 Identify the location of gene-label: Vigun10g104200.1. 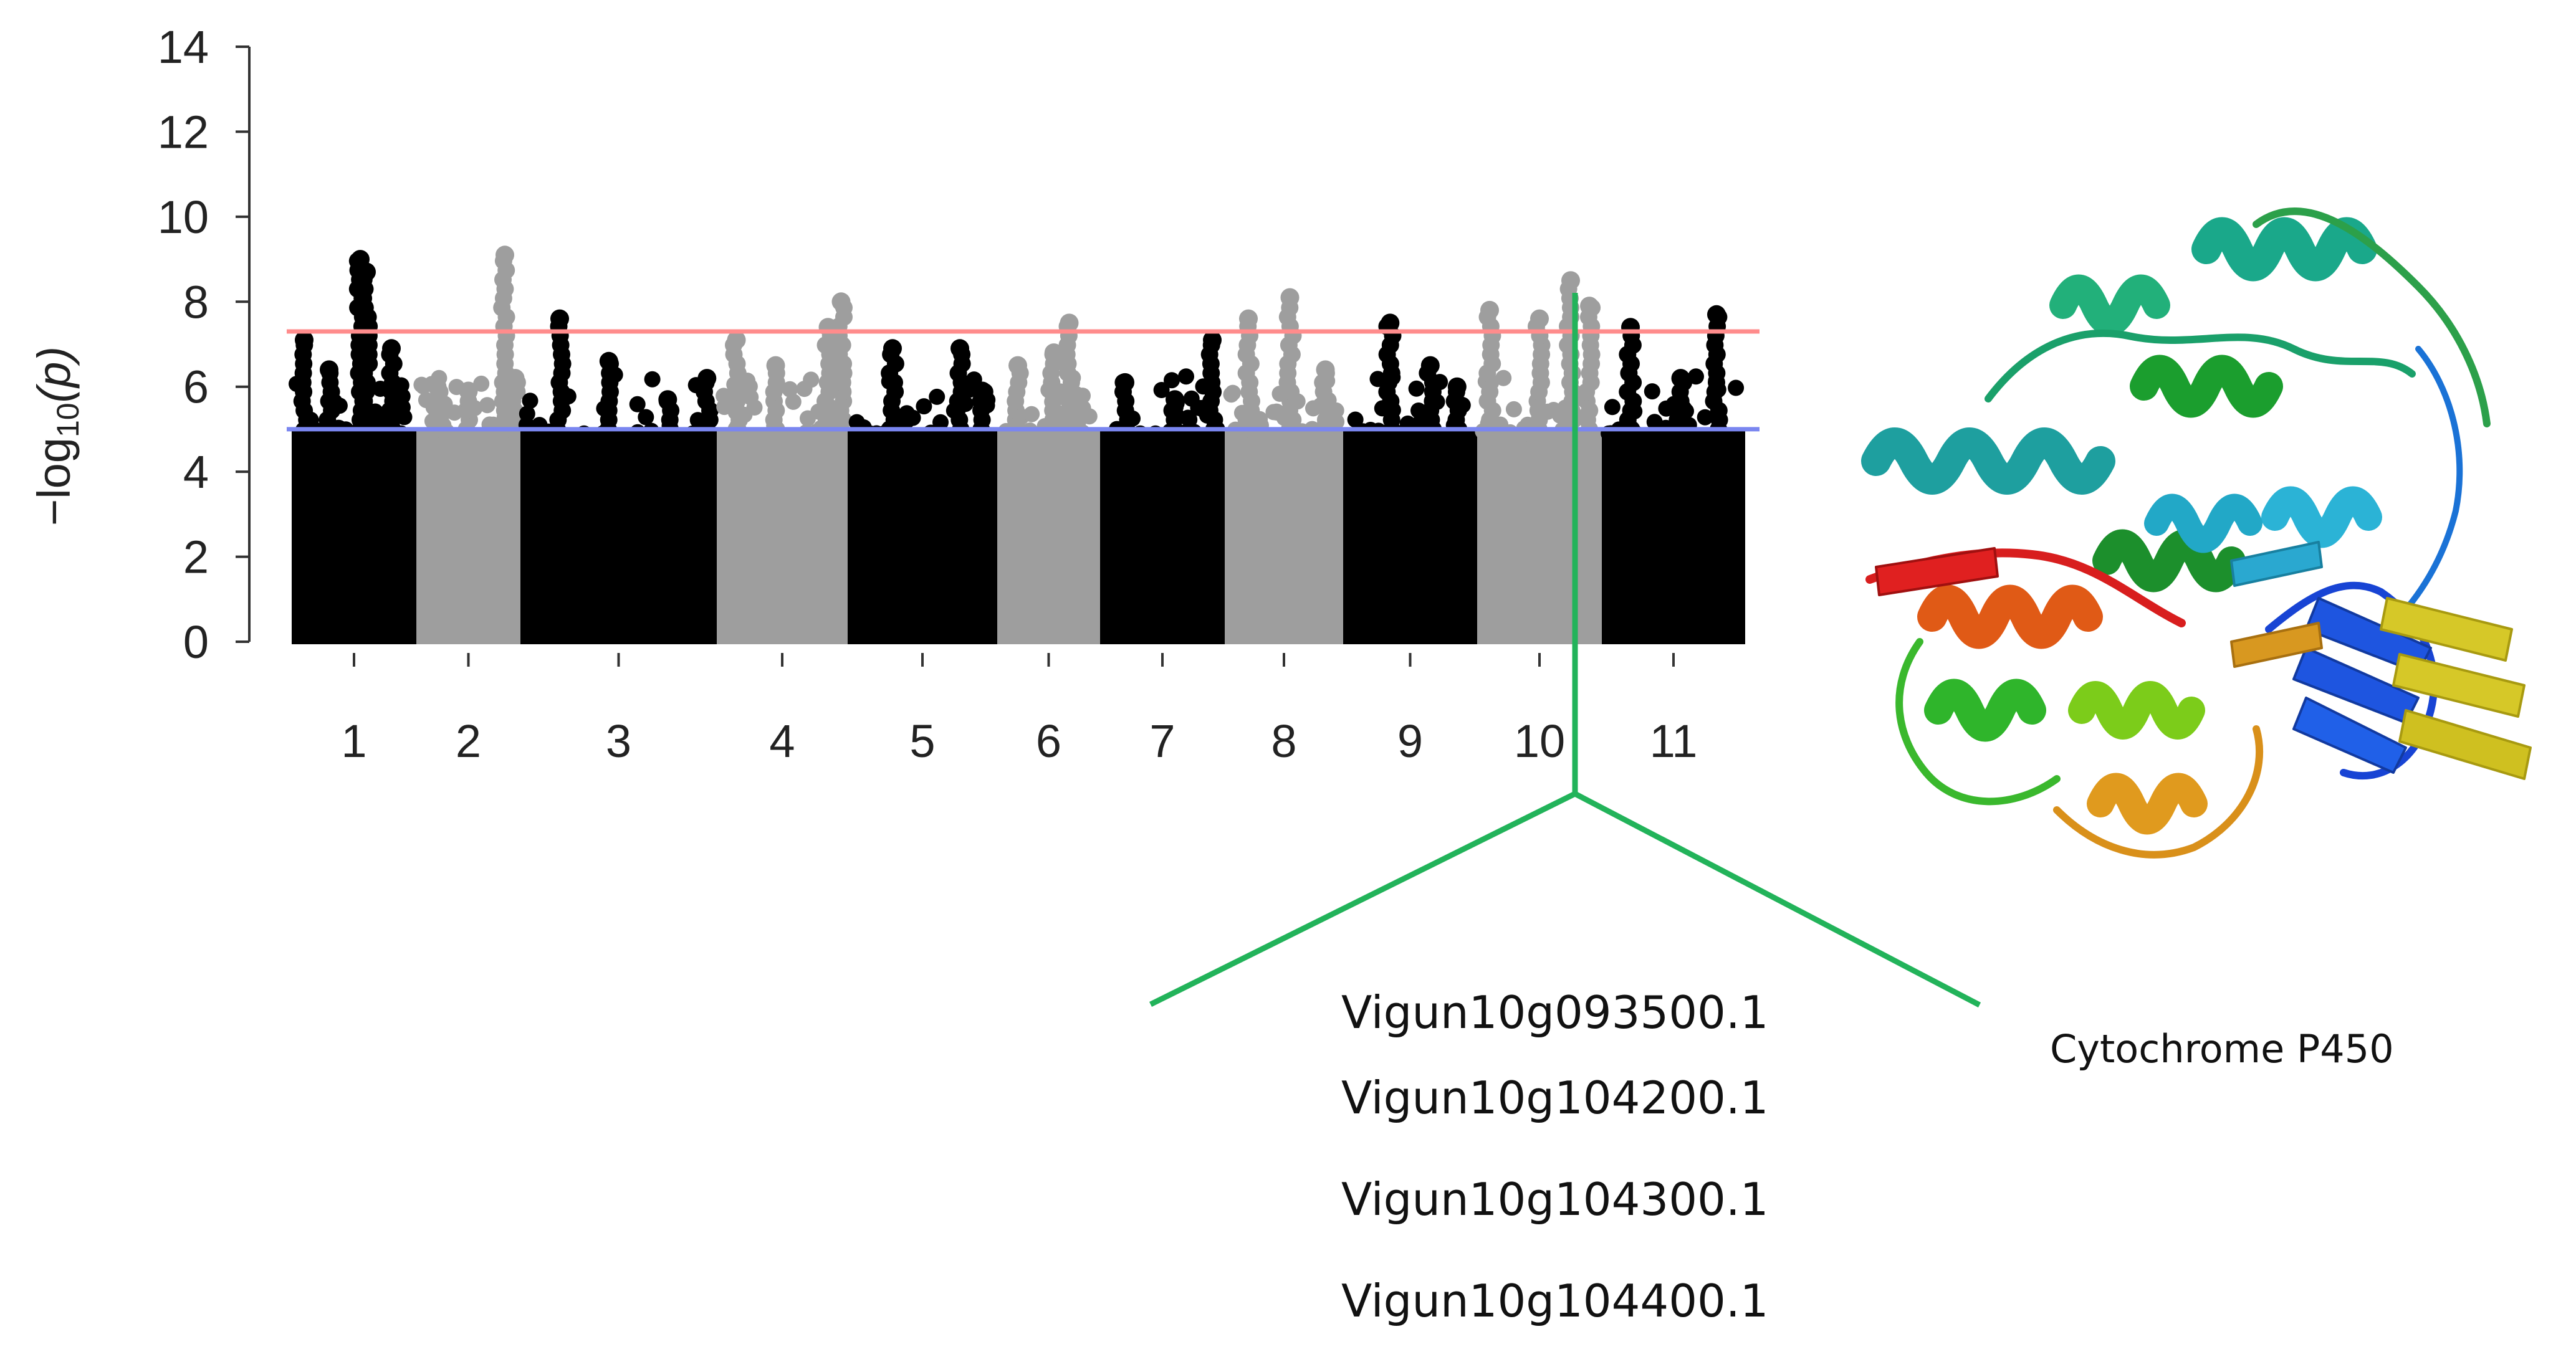
(1555, 1098).